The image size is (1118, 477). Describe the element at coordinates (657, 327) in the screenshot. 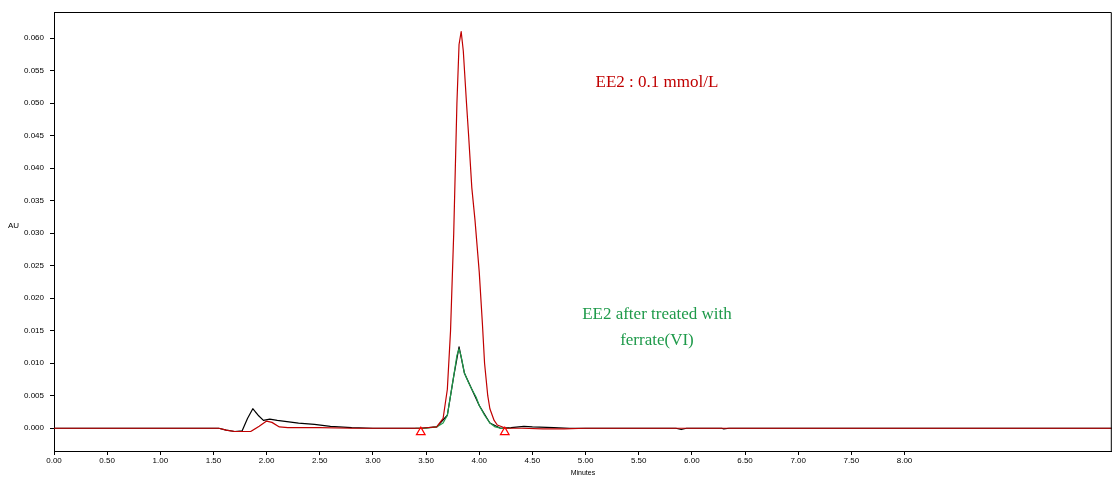

I see `text: EE2 after treated with ferrate(VI)` at that location.